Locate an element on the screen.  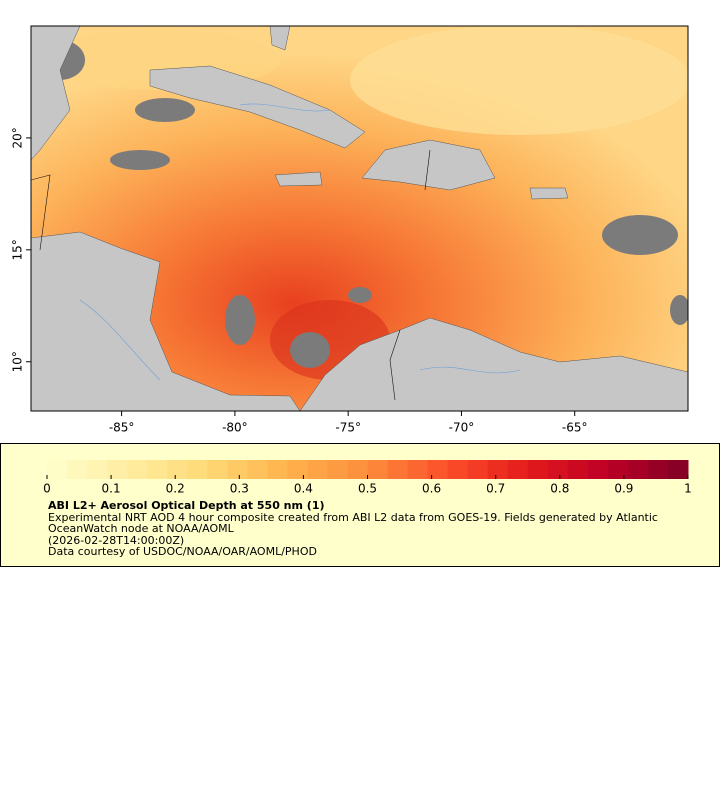
x-tick-label: -70° is located at coordinates (462, 428).